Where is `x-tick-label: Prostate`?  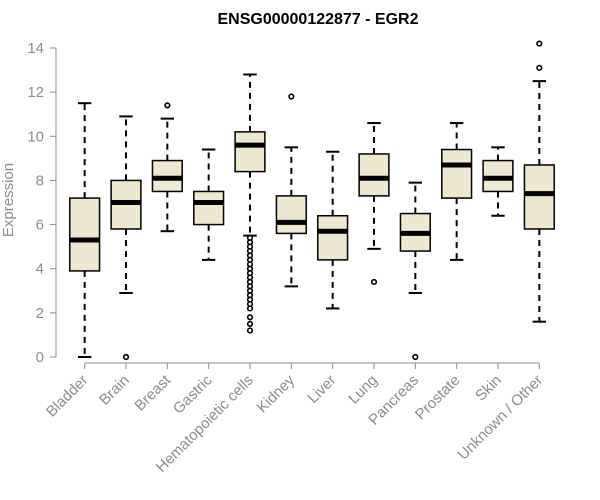 x-tick-label: Prostate is located at coordinates (438, 398).